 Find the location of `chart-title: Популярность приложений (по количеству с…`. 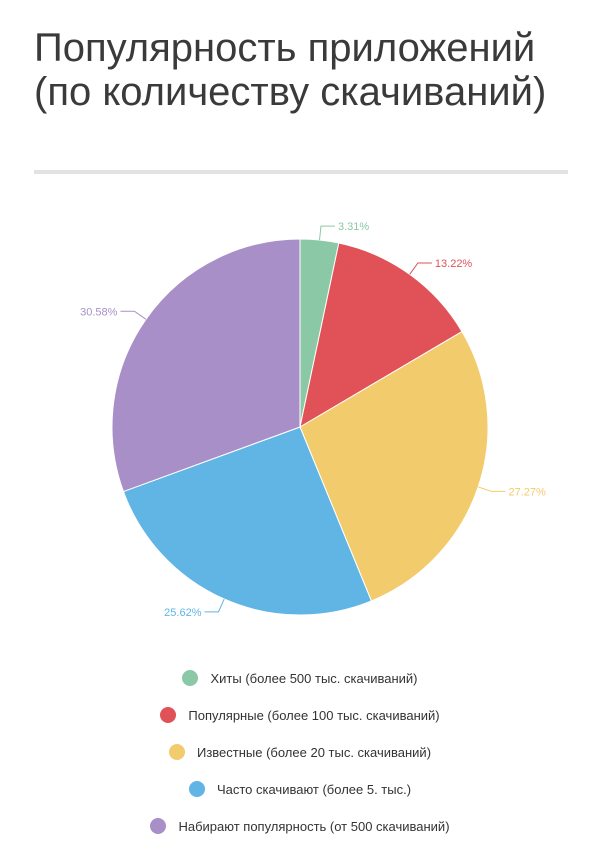

chart-title: Популярность приложений (по количеству с… is located at coordinates (290, 70).